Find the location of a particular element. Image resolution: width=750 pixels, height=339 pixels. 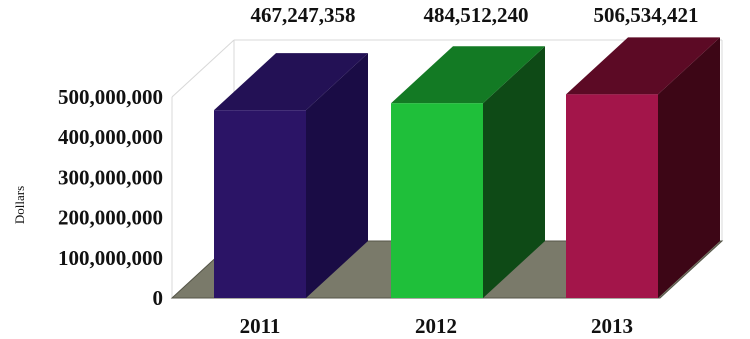

y-tick-label: 100,000,000 is located at coordinates (110, 258).